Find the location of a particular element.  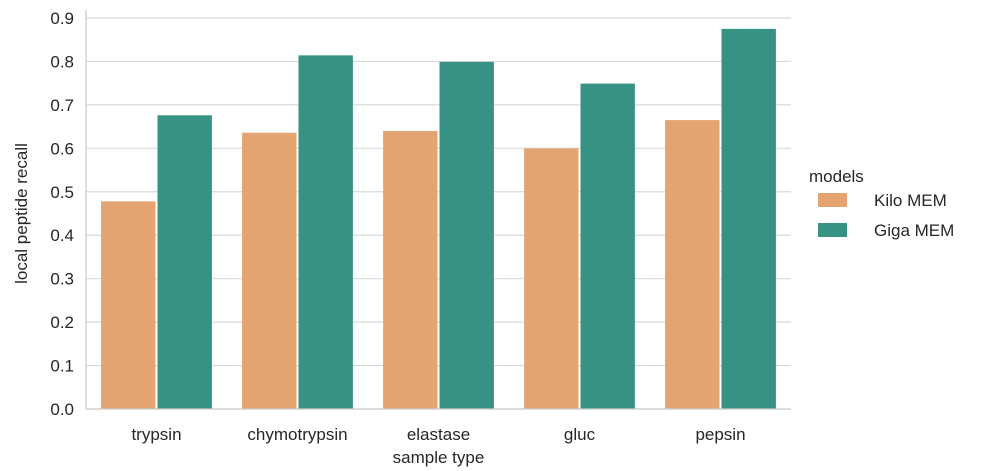

y-tick-label: 0.8 is located at coordinates (62, 61).